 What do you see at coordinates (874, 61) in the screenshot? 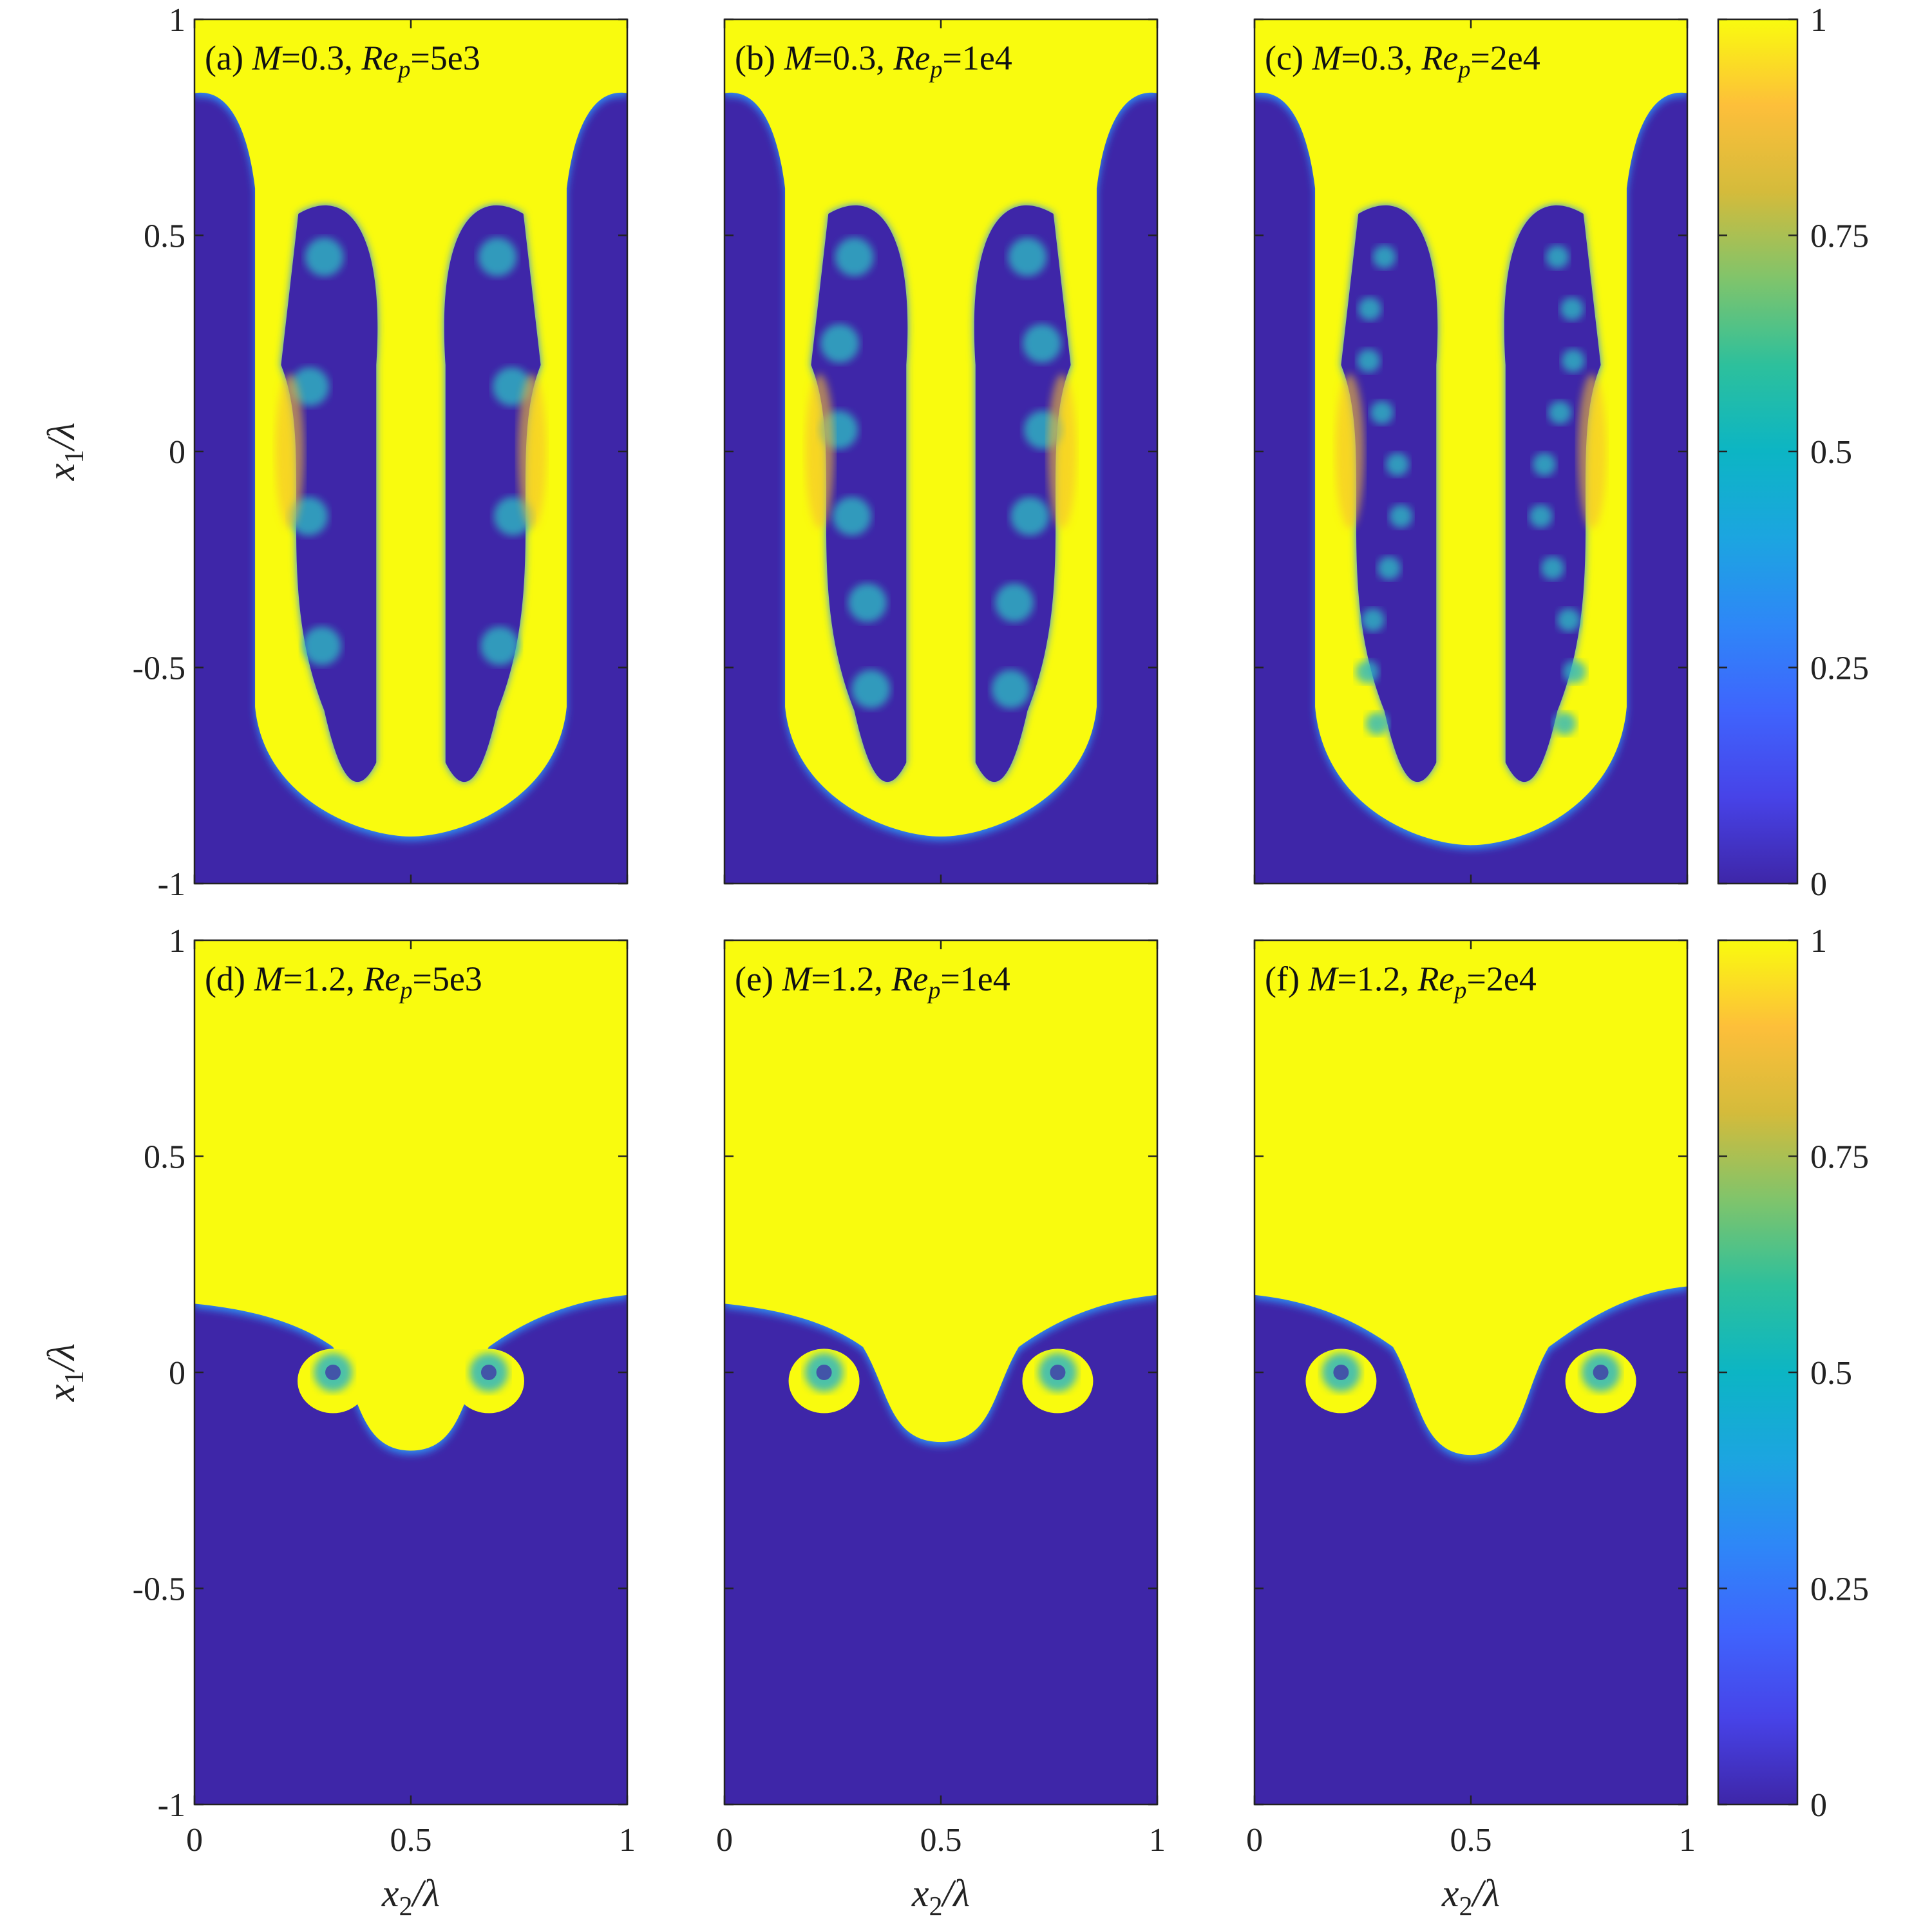
I see `panel-title: (b) M=0.3, Rep=1e4` at bounding box center [874, 61].